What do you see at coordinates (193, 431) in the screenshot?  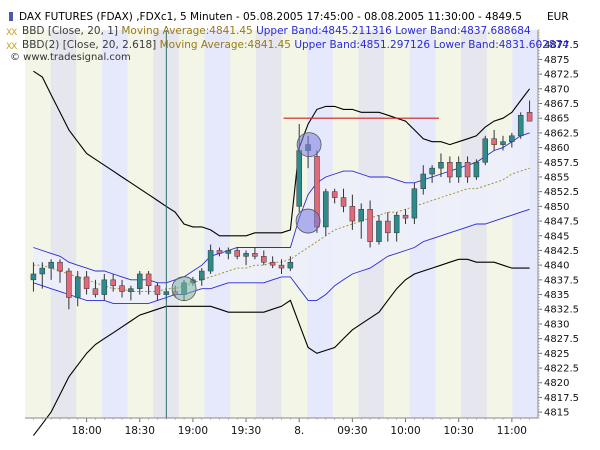 I see `x-tick-label: 19:00` at bounding box center [193, 431].